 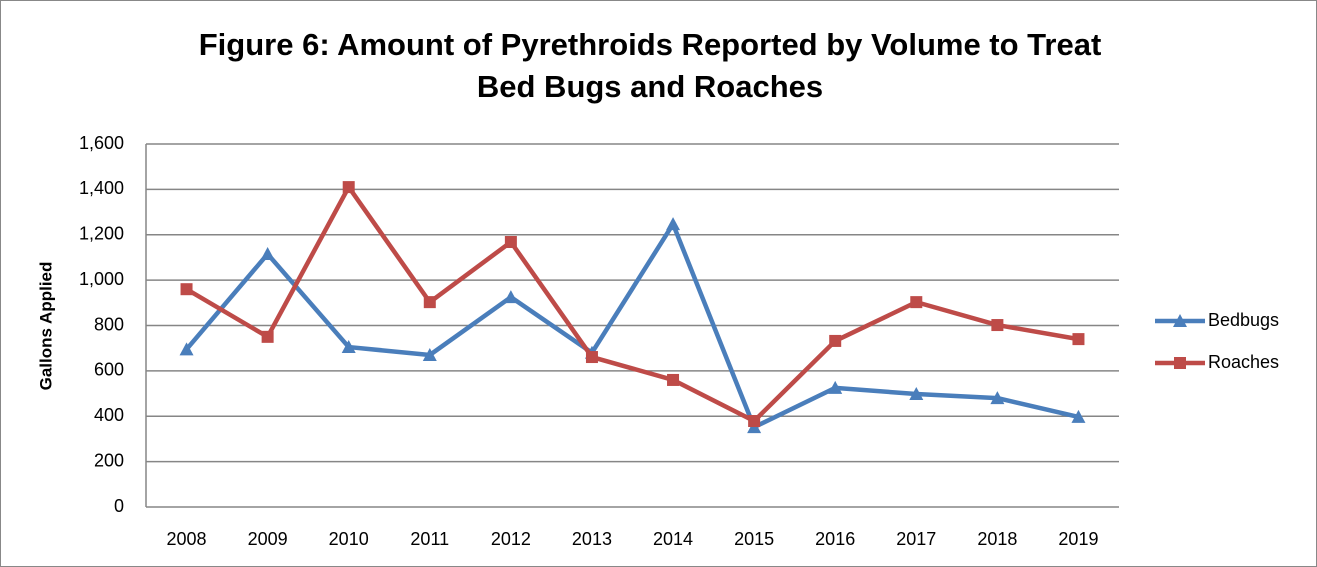 I want to click on x-tick-label: 2009, so click(x=268, y=539).